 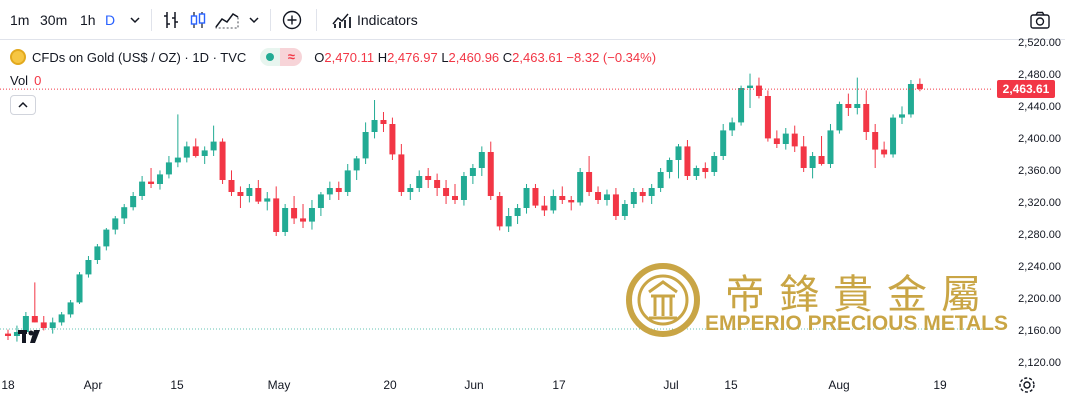 What do you see at coordinates (23, 105) in the screenshot?
I see `collapse-legend-button` at bounding box center [23, 105].